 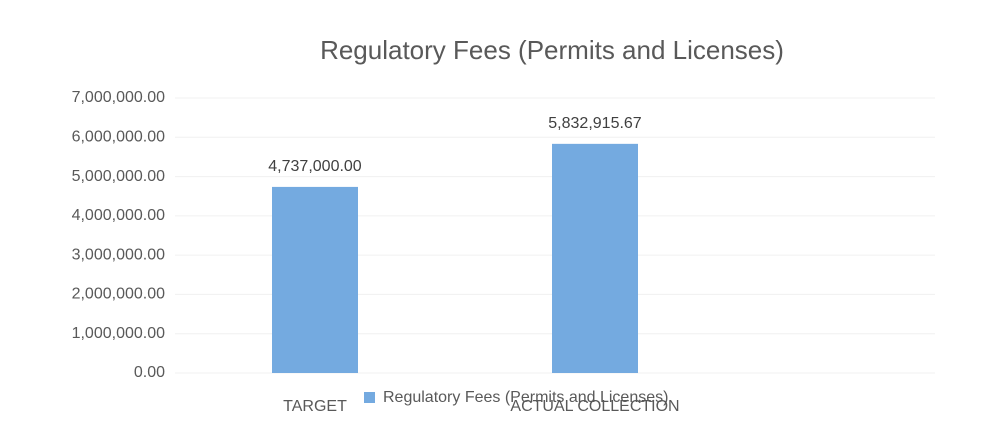 What do you see at coordinates (119, 215) in the screenshot?
I see `y-tick-label: 4,000,000.00` at bounding box center [119, 215].